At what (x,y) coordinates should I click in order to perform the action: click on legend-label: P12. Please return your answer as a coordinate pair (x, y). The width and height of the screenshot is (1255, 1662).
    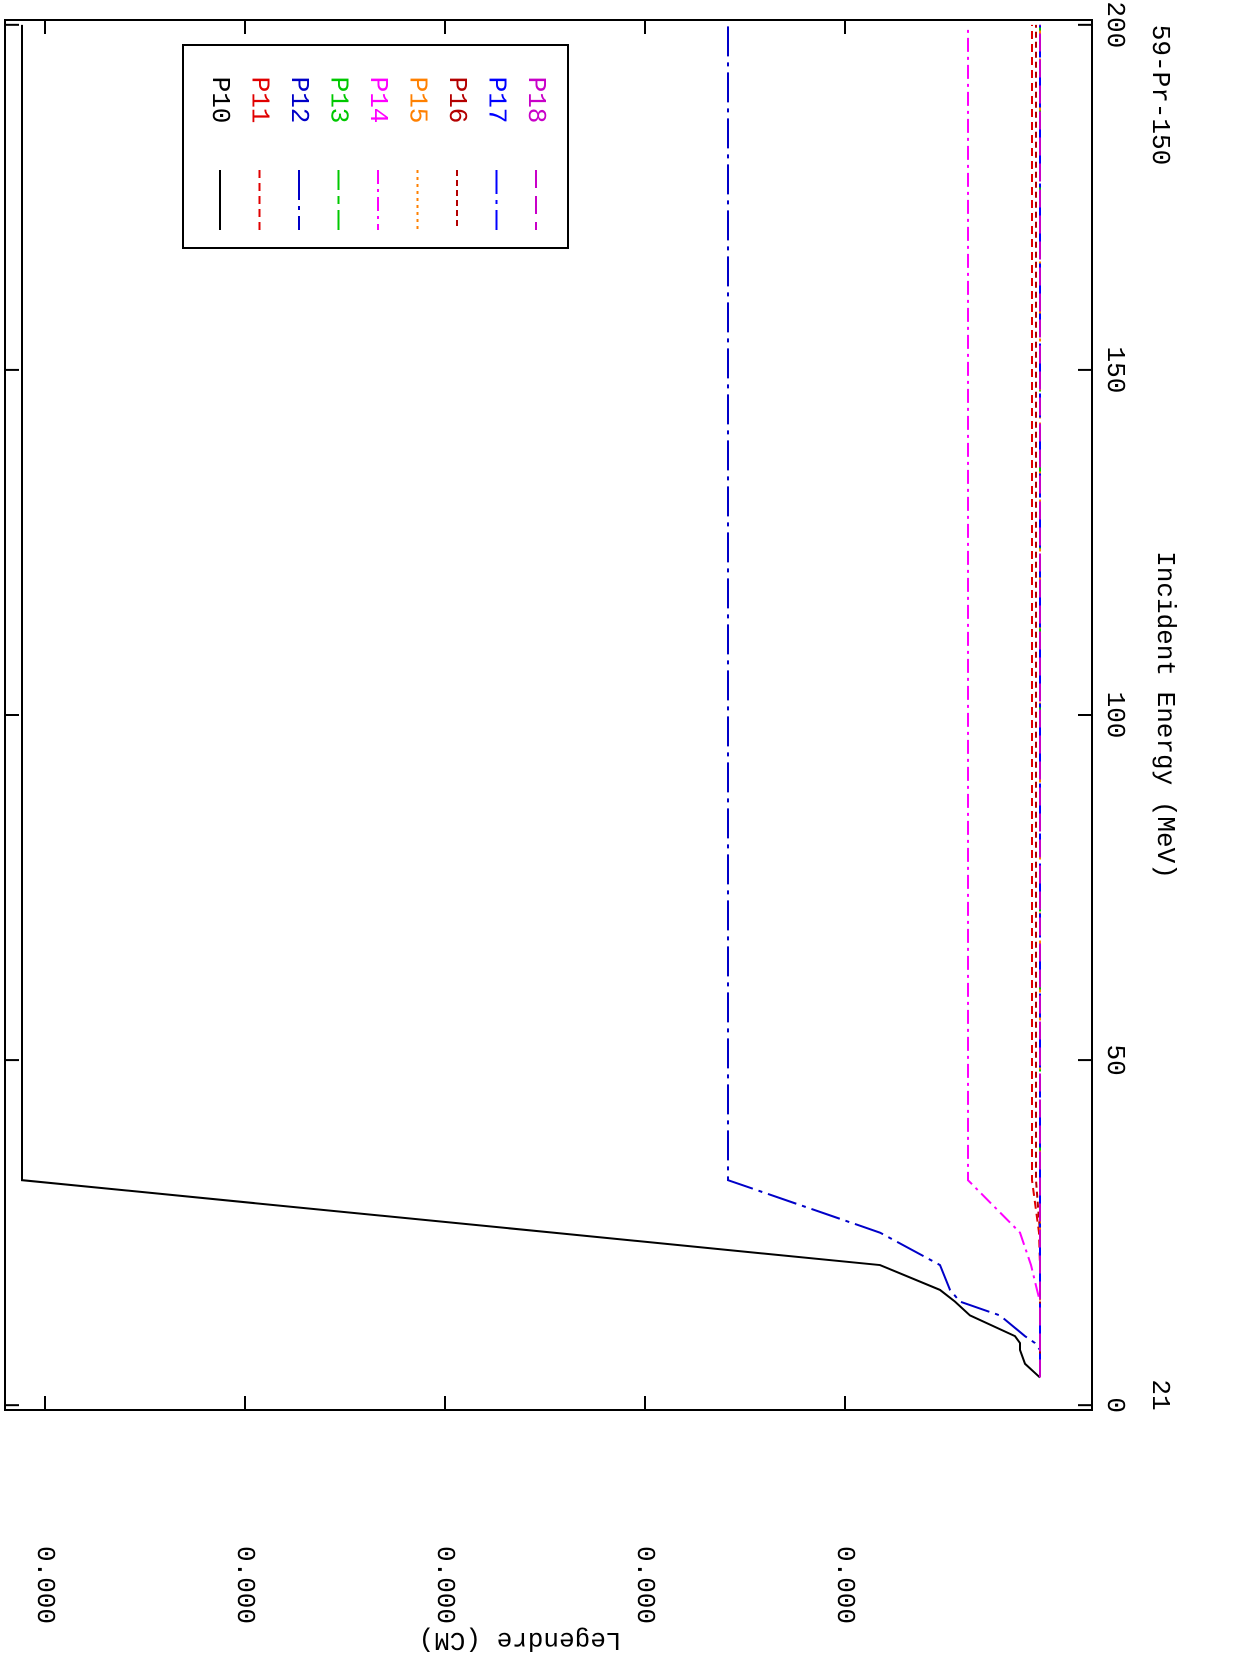
    Looking at the image, I should click on (299, 100).